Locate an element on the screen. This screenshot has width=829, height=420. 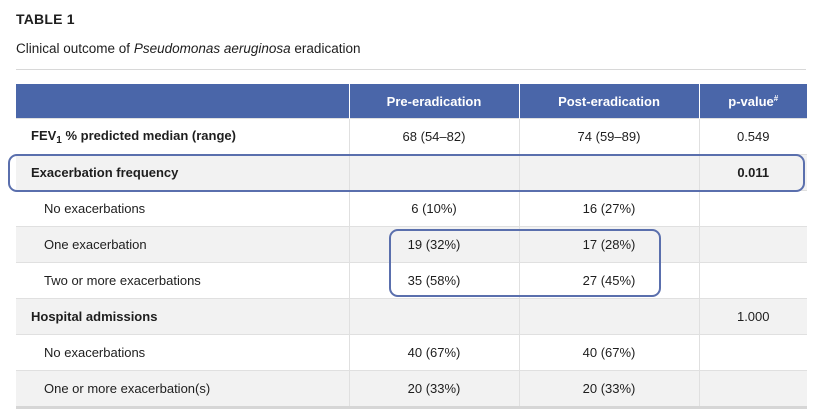
header-p-value-mark: # is located at coordinates (776, 98).